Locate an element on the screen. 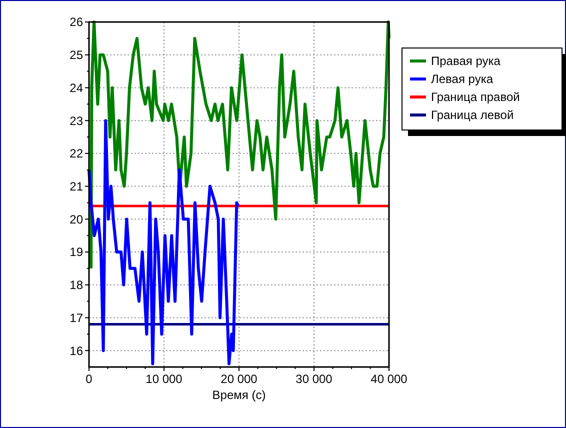 The image size is (566, 428). y-tick-label: 21 is located at coordinates (77, 186).